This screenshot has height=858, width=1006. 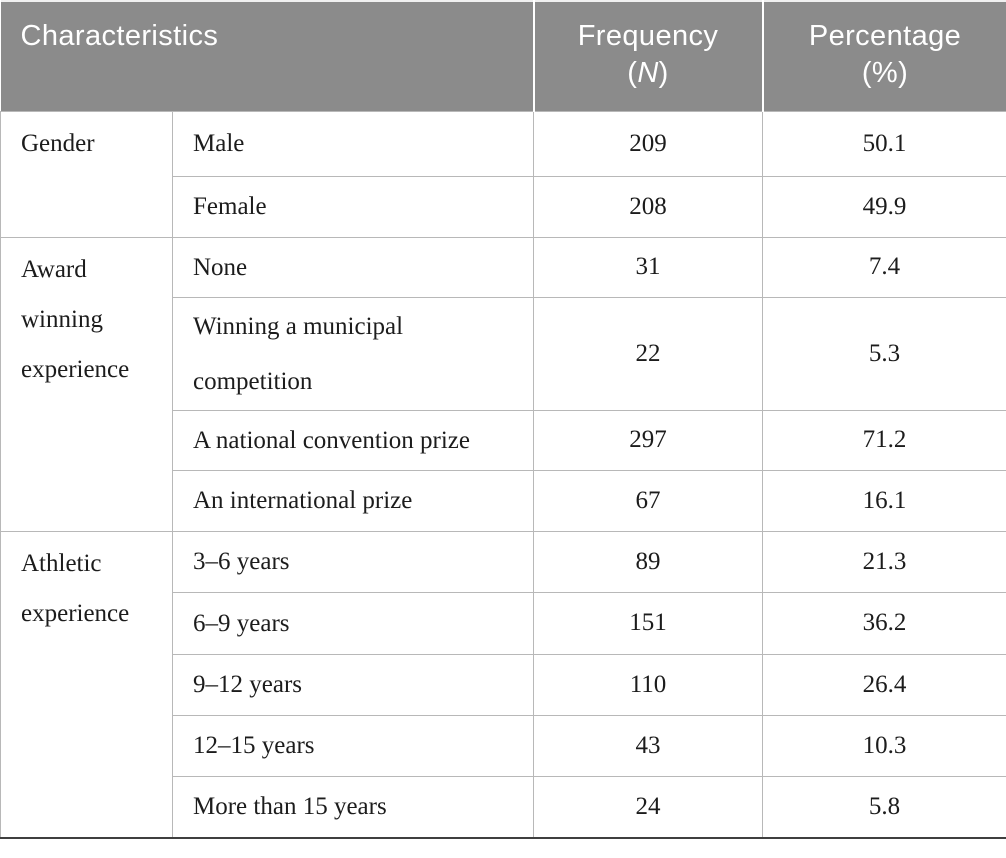 I want to click on frequency-cell: 208, so click(x=648, y=206).